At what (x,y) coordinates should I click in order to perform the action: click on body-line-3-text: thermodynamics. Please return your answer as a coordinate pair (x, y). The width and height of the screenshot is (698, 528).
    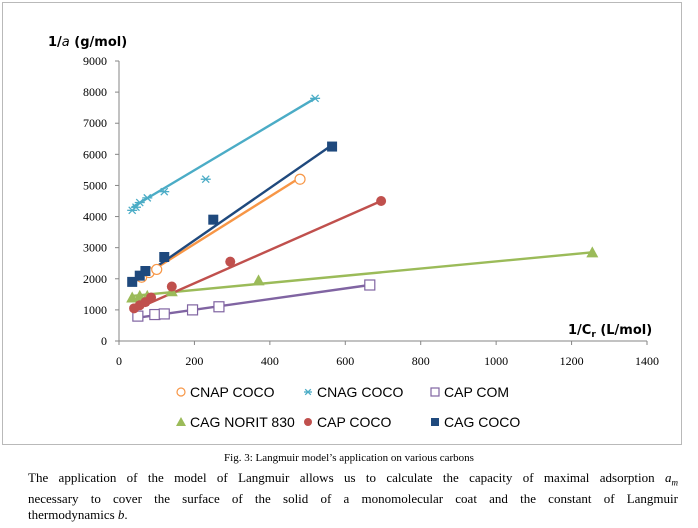
    Looking at the image, I should click on (73, 514).